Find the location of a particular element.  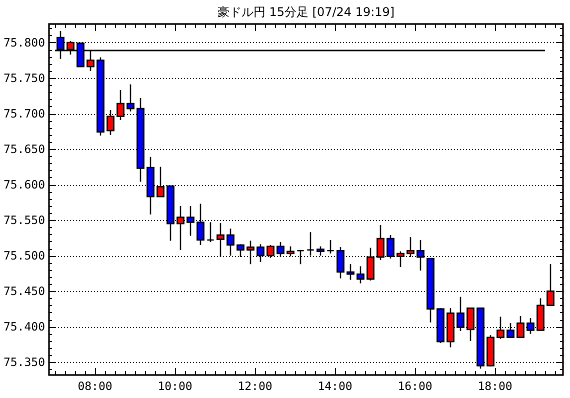

x-tick-label: 14:00 is located at coordinates (335, 386).